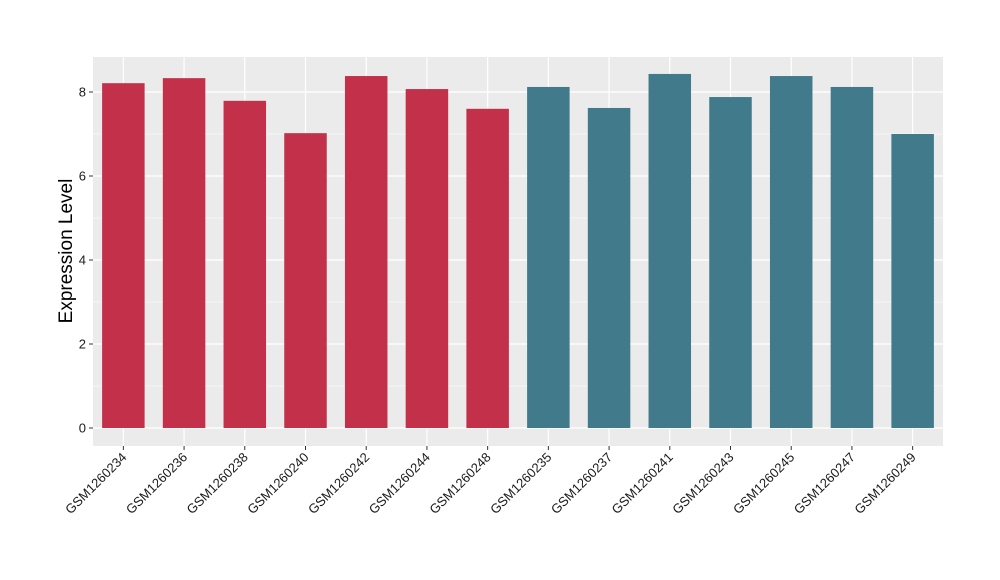 The height and width of the screenshot is (580, 1000). I want to click on bar-GSM1260243, so click(730, 262).